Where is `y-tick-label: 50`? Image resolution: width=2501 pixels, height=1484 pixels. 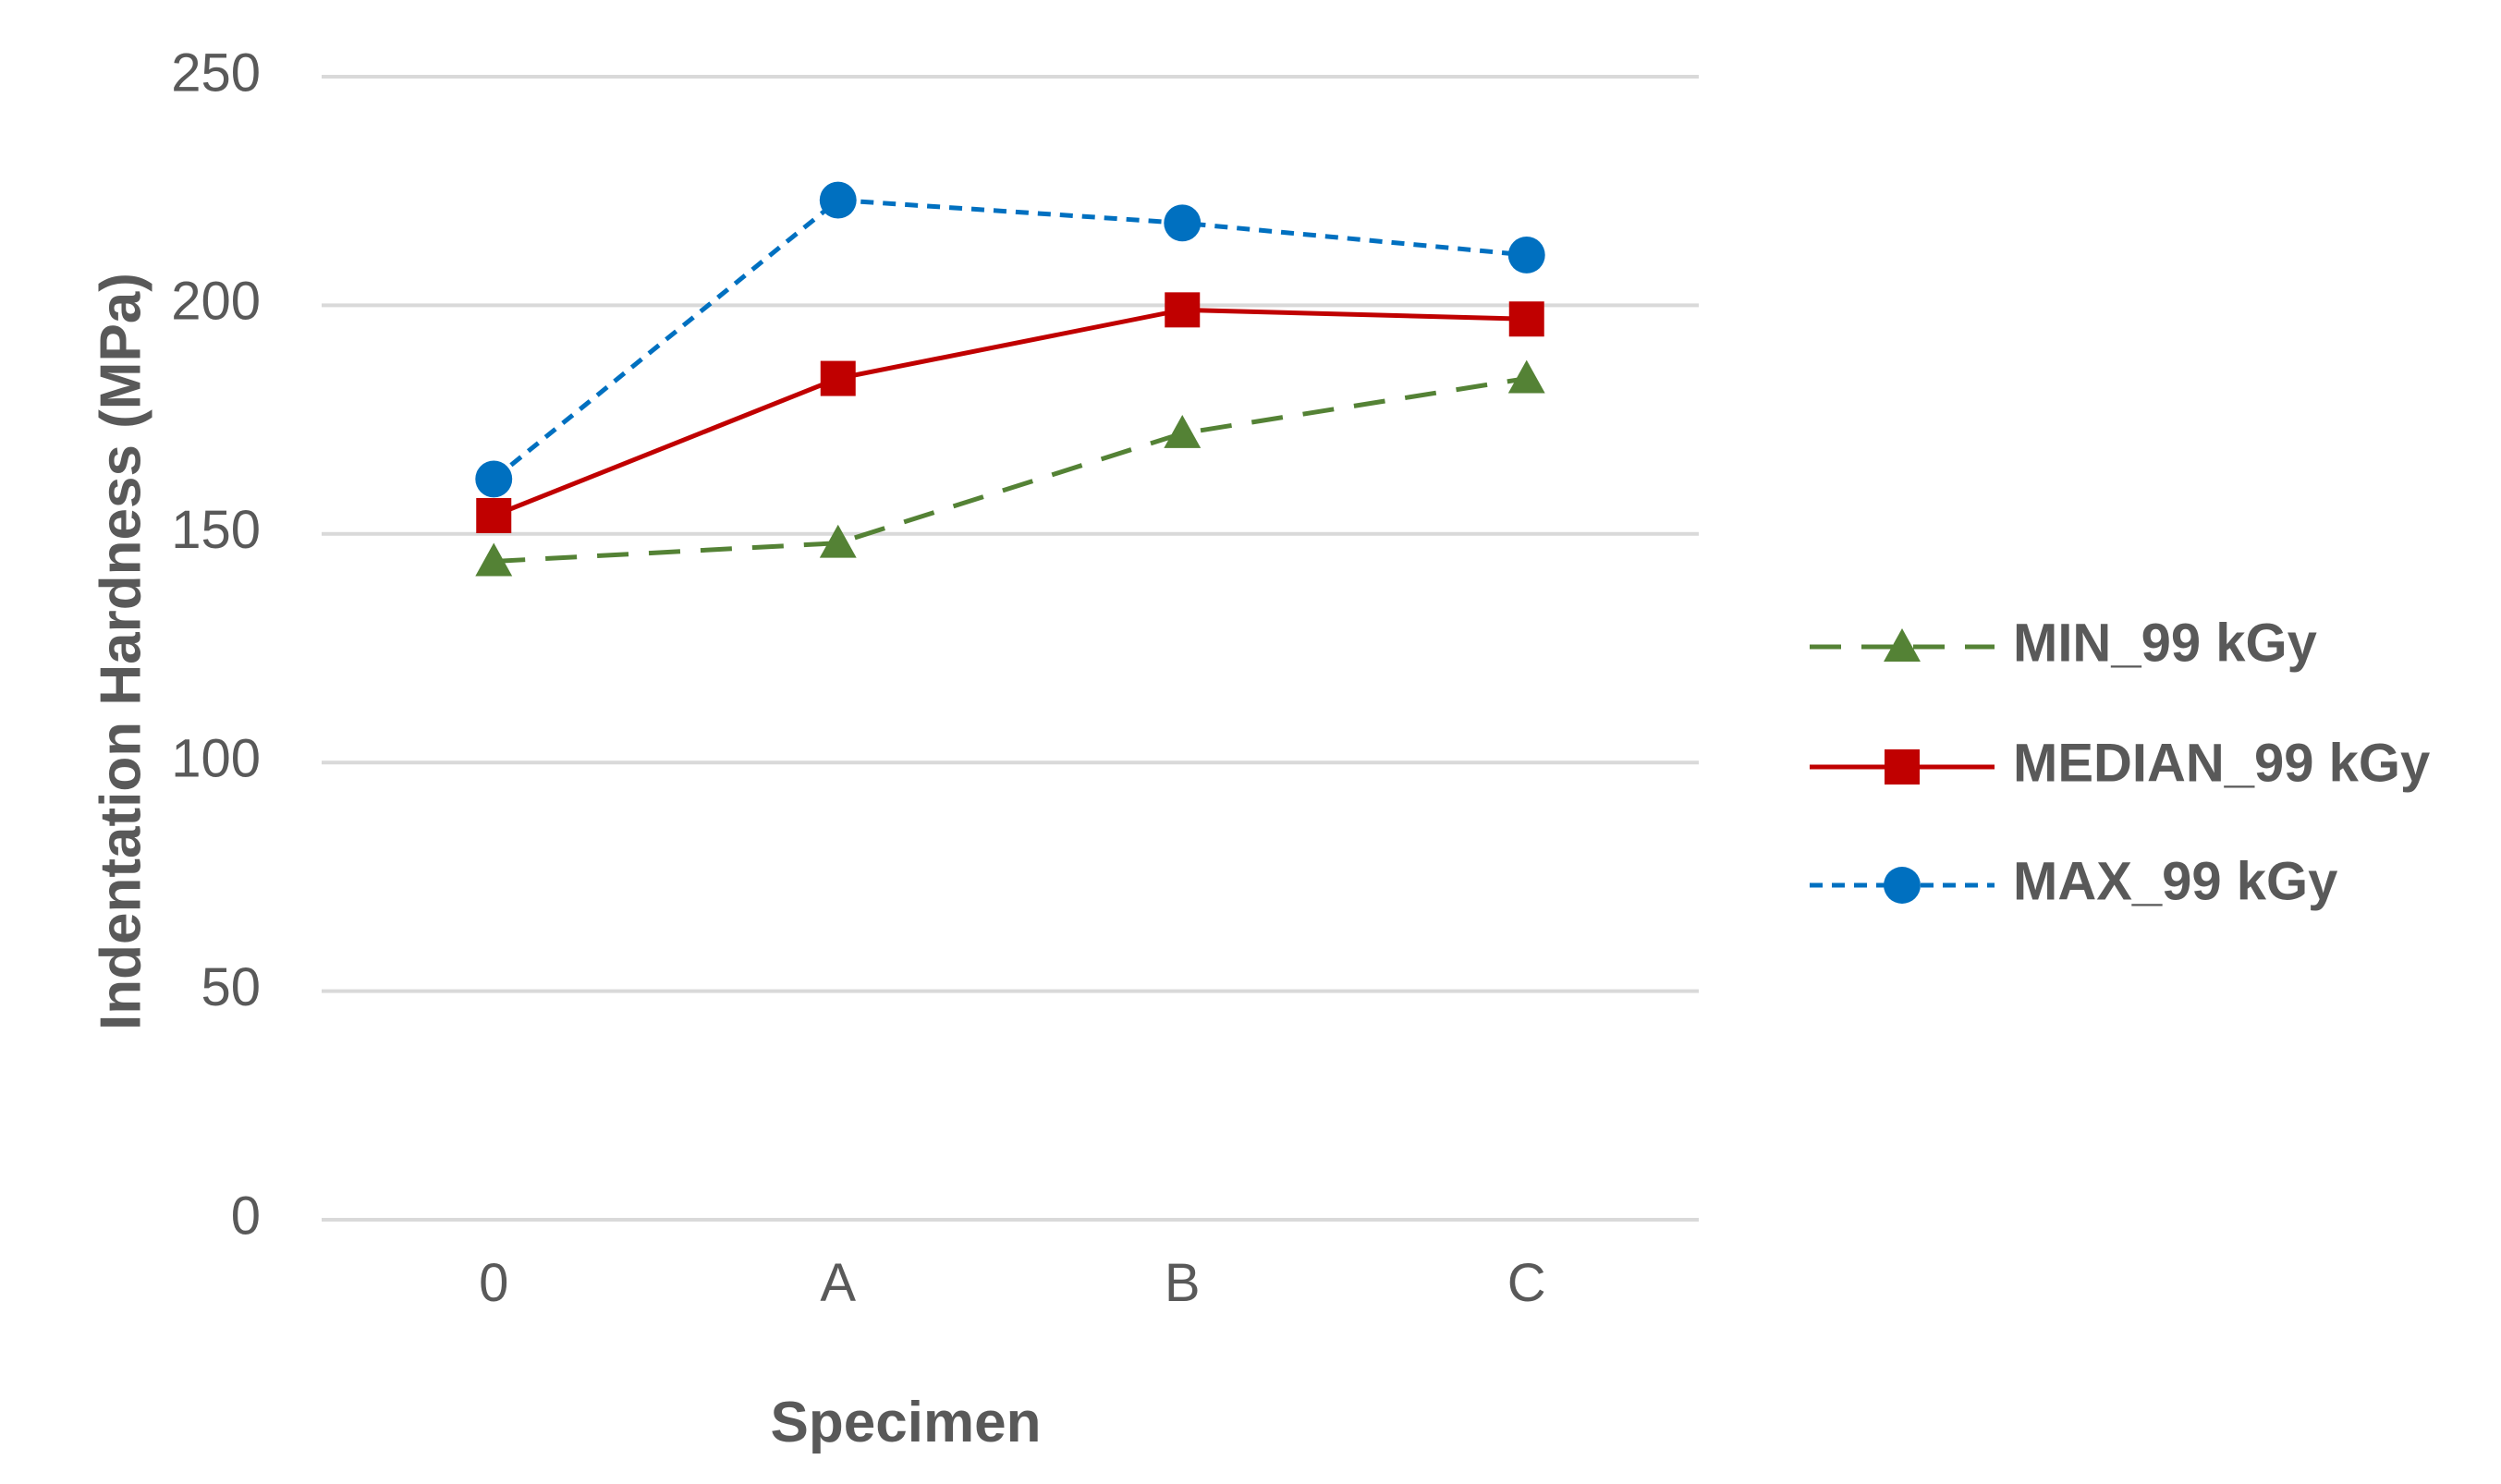
y-tick-label: 50 is located at coordinates (231, 987).